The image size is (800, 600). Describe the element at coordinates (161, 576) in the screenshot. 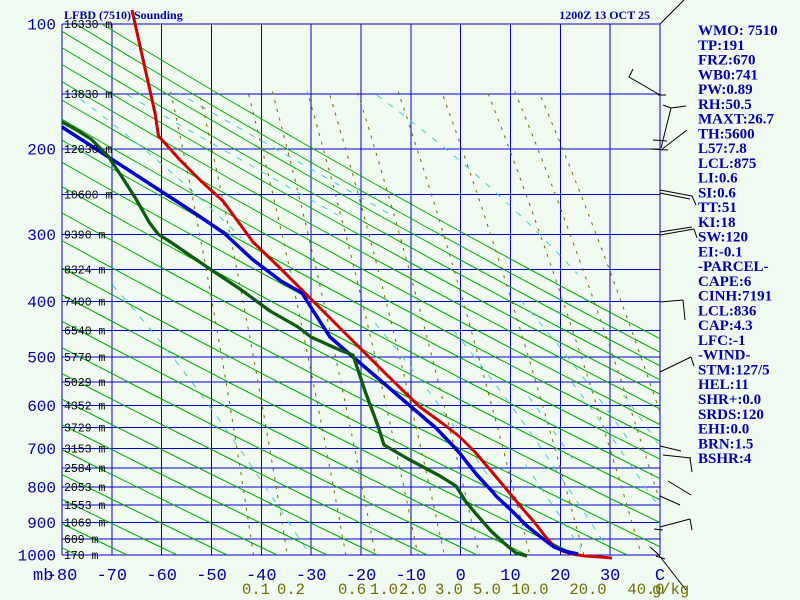

I see `svg-text: -60` at that location.